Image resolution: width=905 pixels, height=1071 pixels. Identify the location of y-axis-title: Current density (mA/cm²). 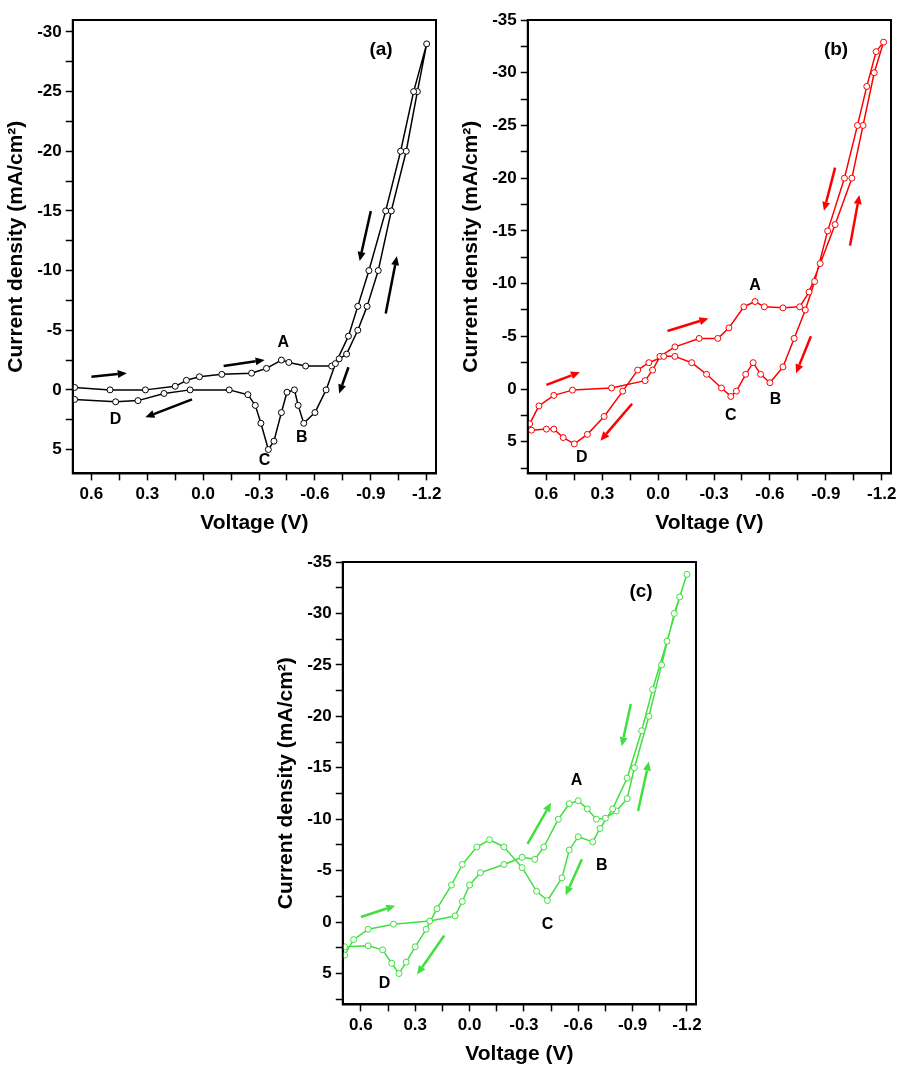
(470, 246).